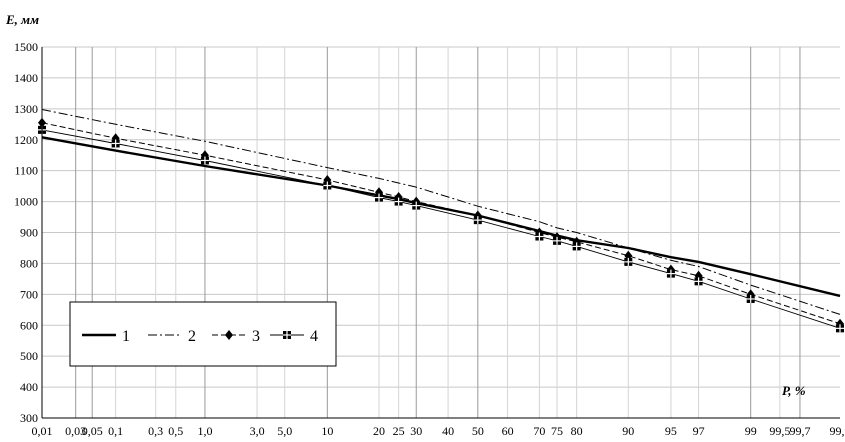 This screenshot has width=845, height=442. I want to click on x-tick-label: 97, so click(699, 431).